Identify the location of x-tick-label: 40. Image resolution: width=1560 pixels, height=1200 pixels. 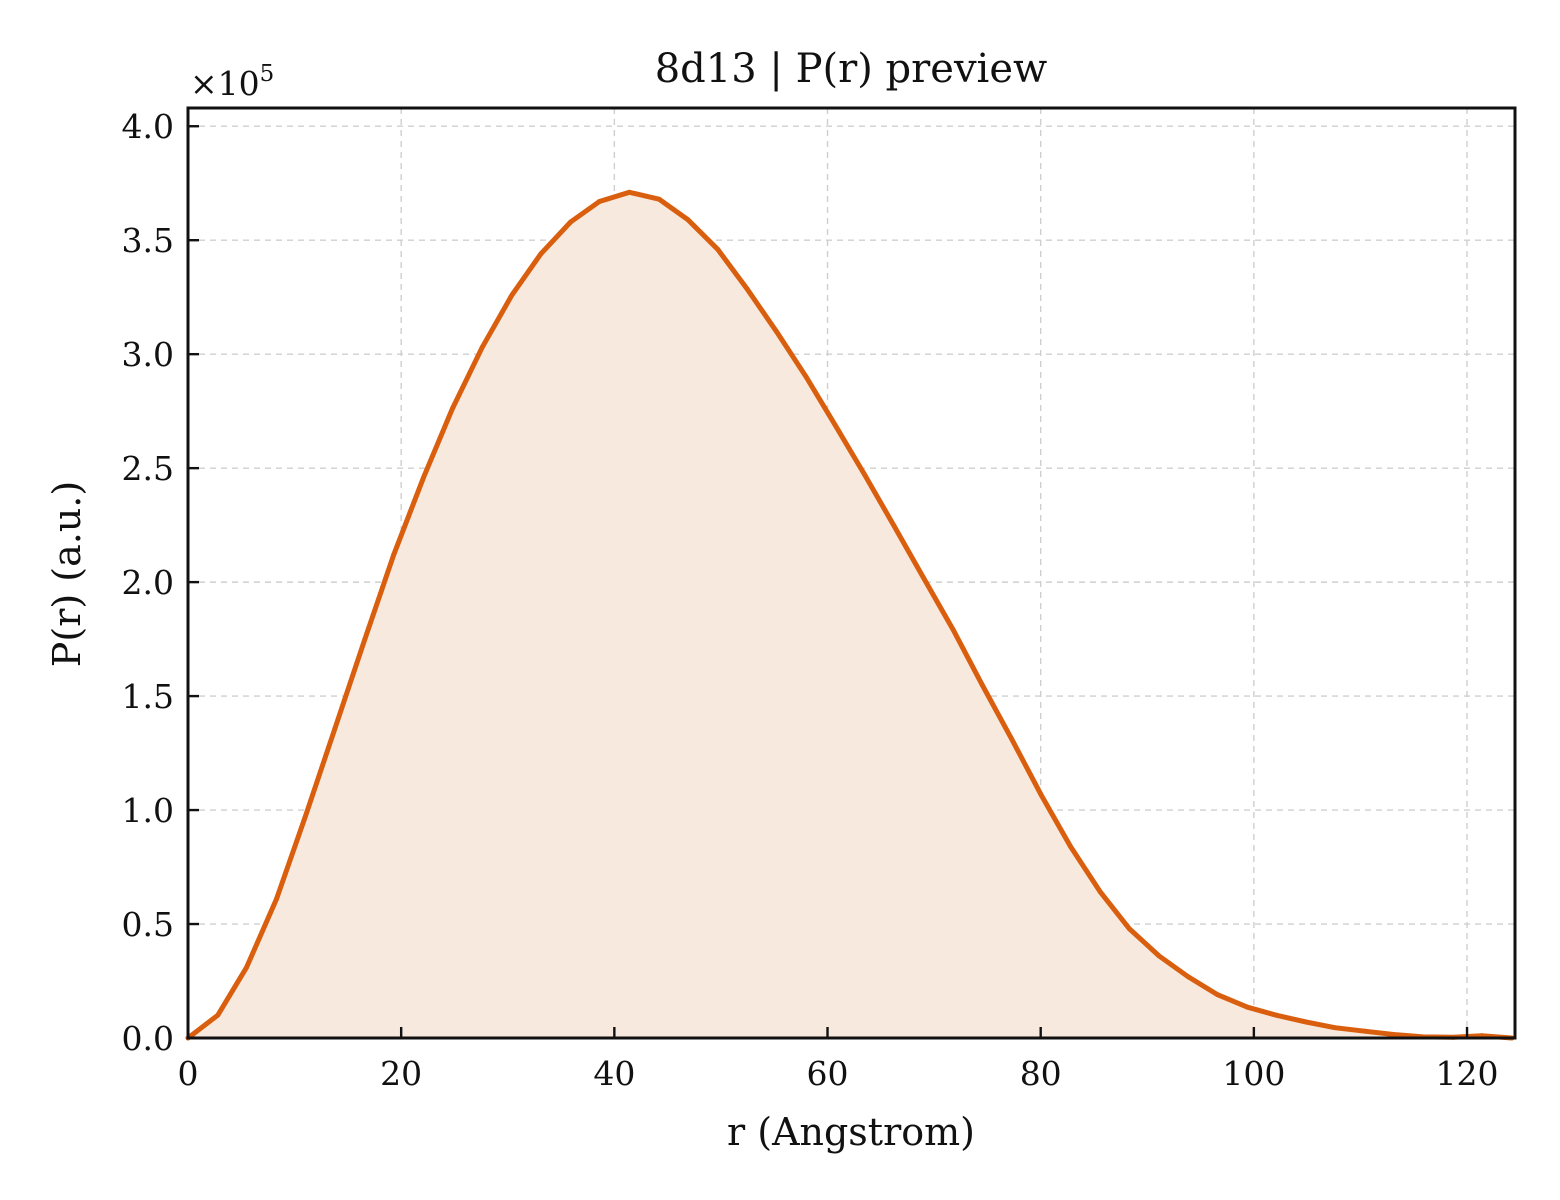
(614, 1073).